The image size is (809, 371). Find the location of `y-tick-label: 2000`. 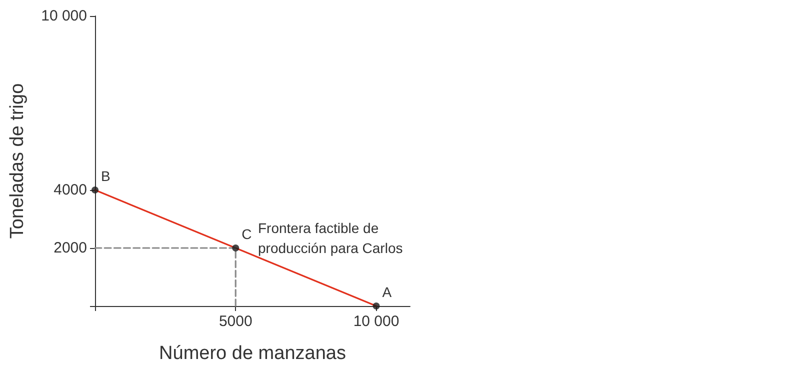

y-tick-label: 2000 is located at coordinates (70, 248).